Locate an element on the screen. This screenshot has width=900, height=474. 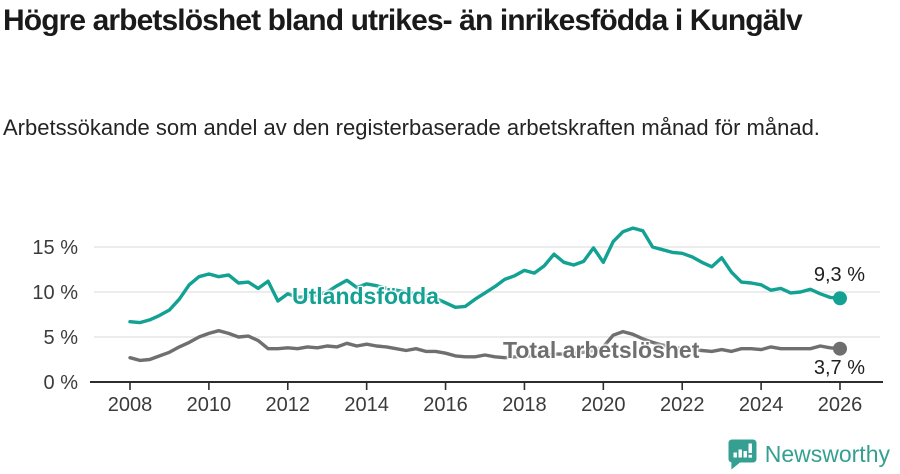
newsworthy-brand-name: Newsworthy is located at coordinates (827, 453).